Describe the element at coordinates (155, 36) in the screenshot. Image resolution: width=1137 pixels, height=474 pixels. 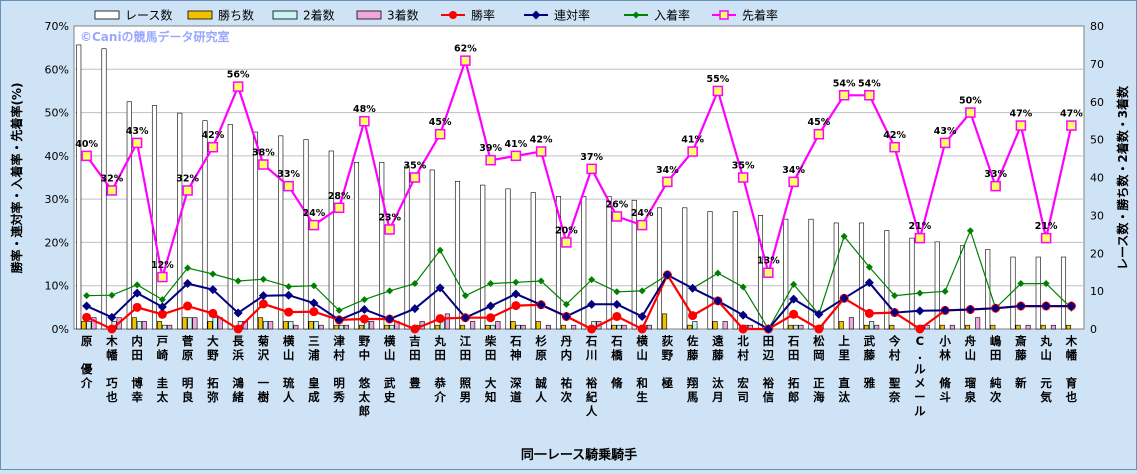
I see `watermark: ©Caniの競馬データ研究室` at that location.